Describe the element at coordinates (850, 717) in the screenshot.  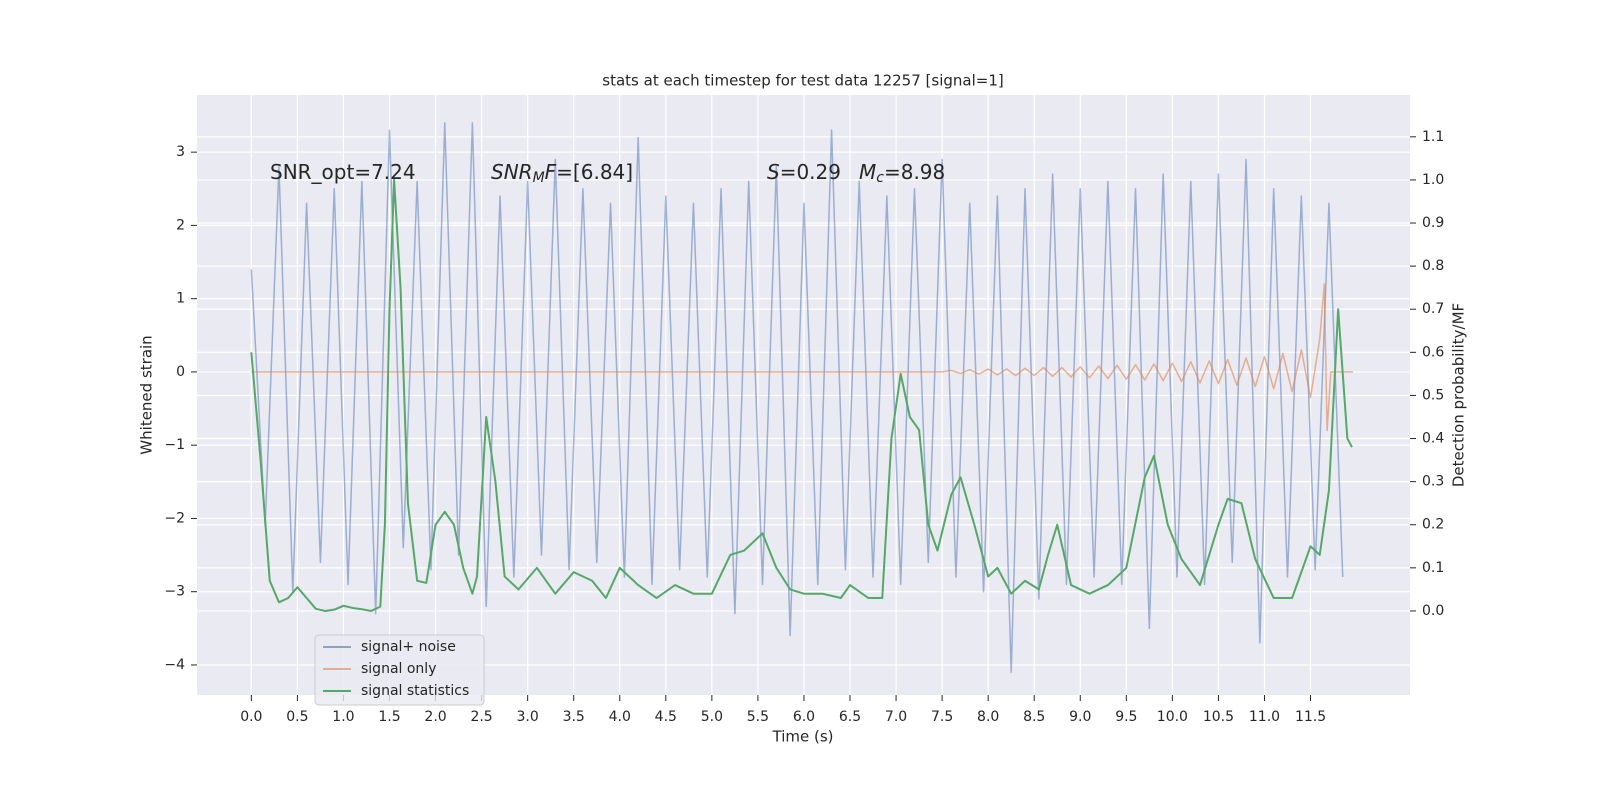
I see `x-tick-label: 6.5` at that location.